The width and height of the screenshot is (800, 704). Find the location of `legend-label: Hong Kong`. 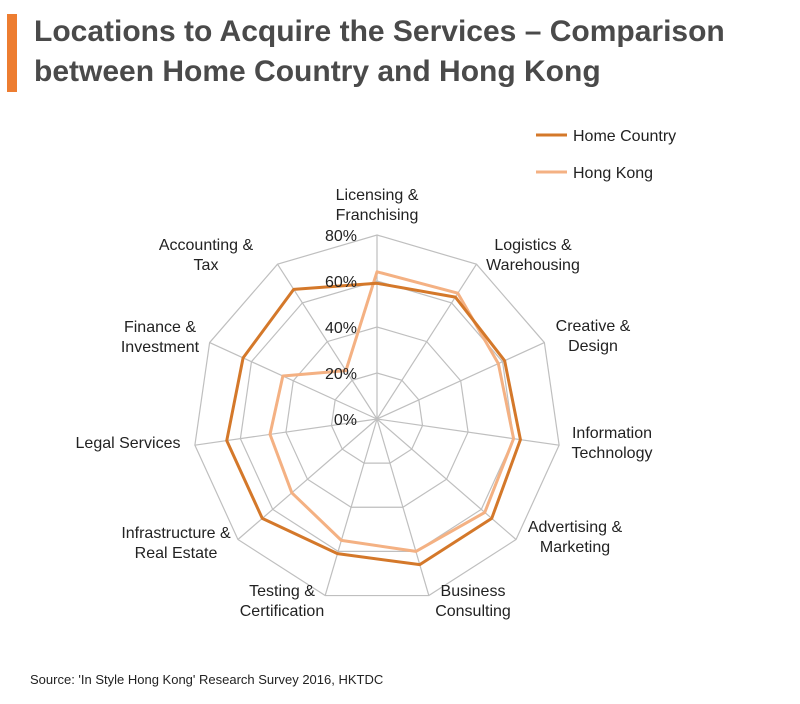

legend-label: Hong Kong is located at coordinates (613, 173).